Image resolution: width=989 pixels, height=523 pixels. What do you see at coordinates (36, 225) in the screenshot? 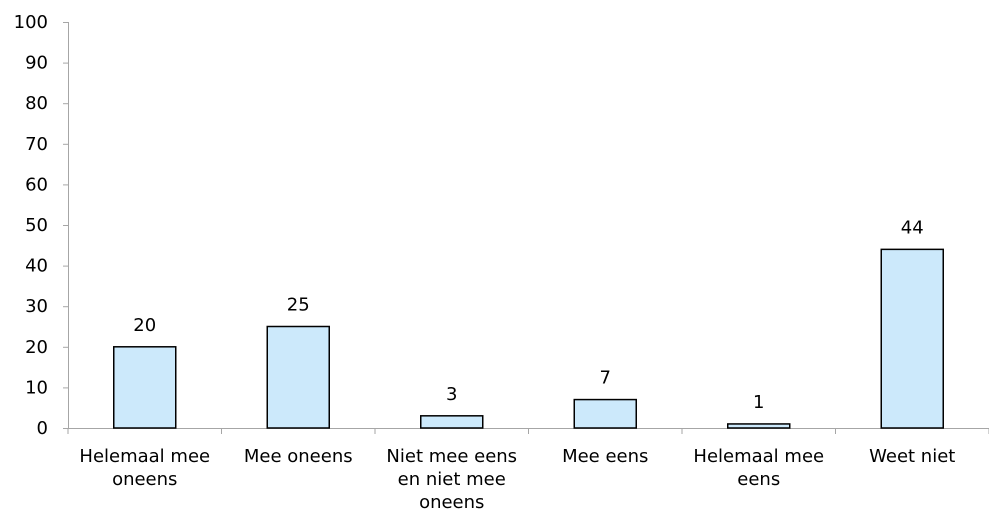
I see `y-tick-label: 50` at bounding box center [36, 225].